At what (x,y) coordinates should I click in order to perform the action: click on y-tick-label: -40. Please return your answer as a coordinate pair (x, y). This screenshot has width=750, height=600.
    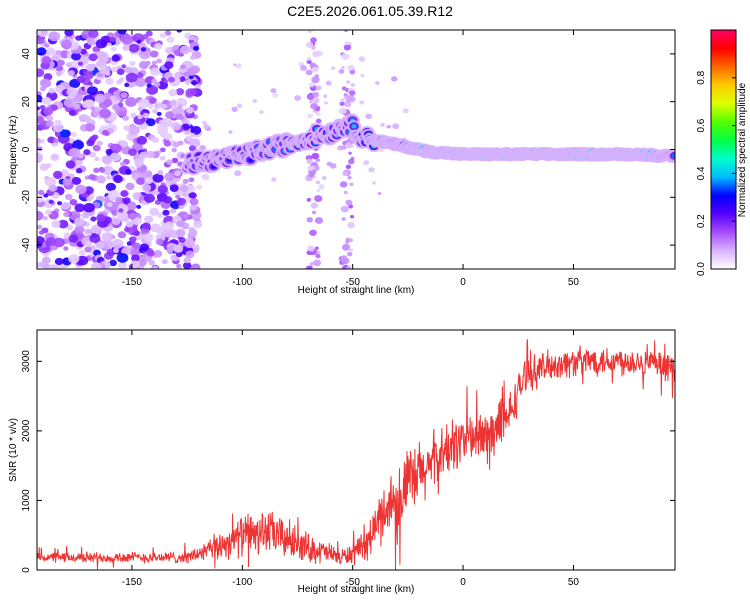
    Looking at the image, I should click on (26, 244).